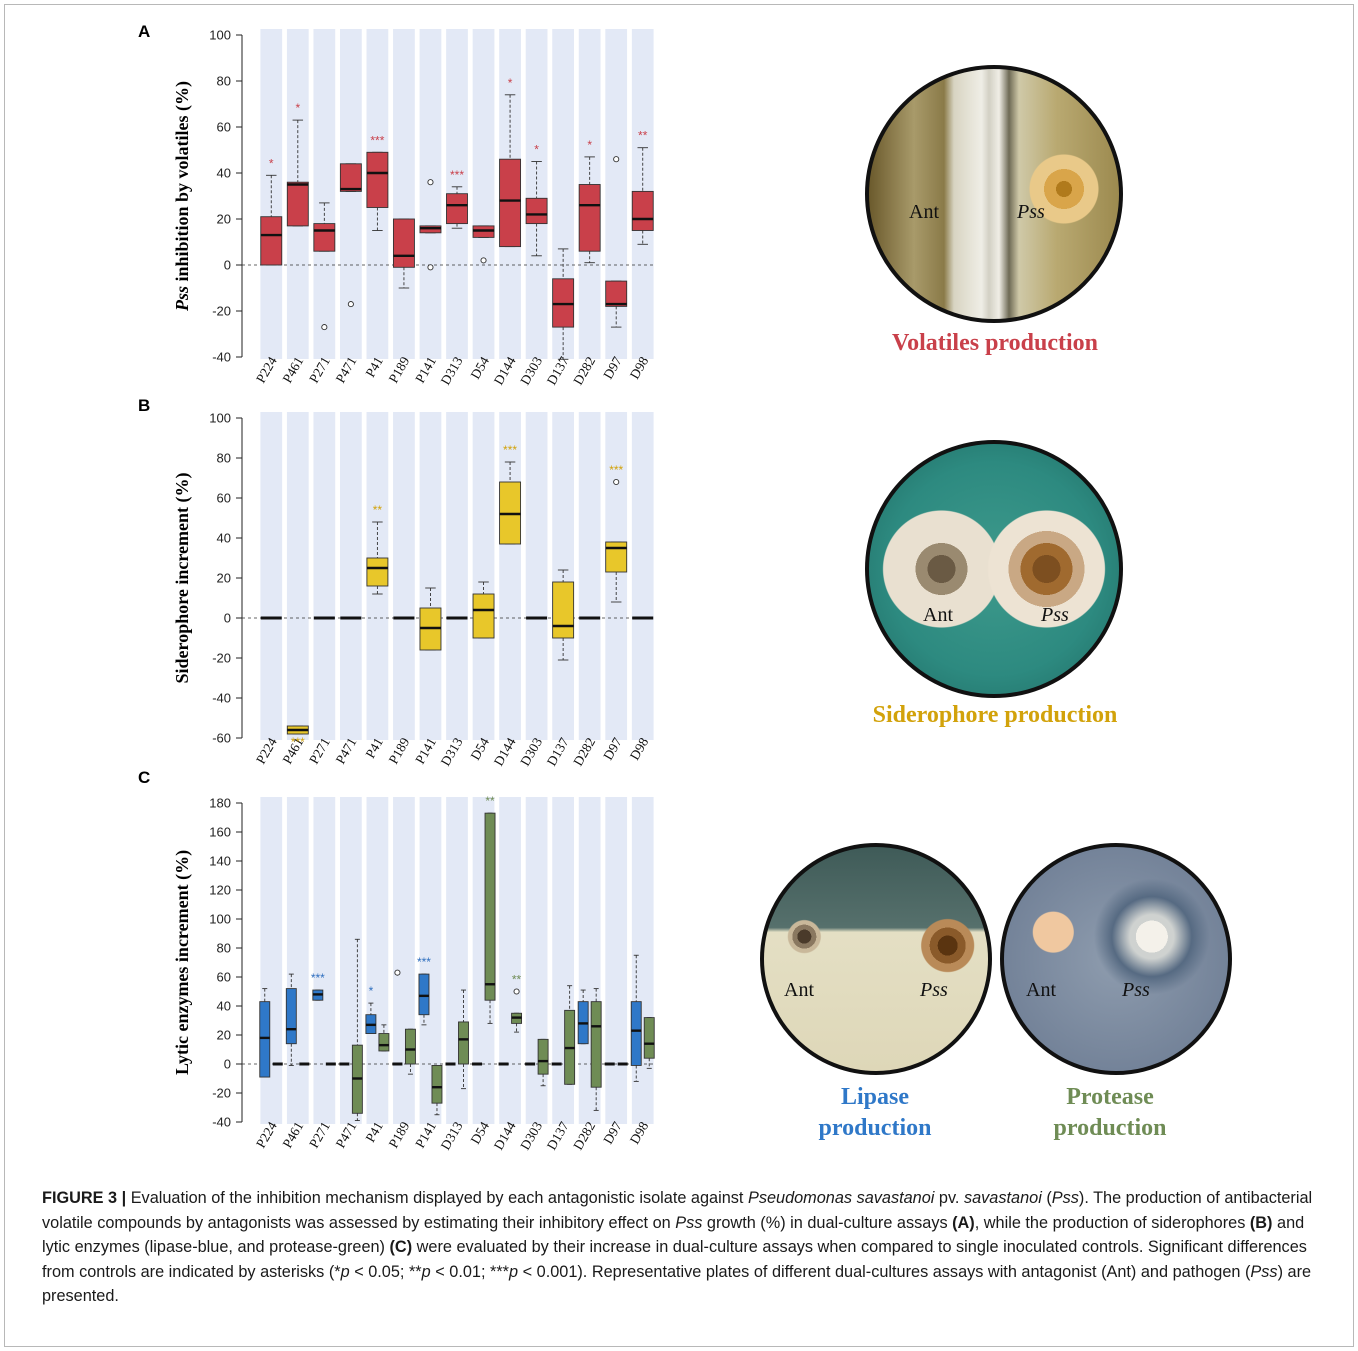 The image size is (1358, 1351). What do you see at coordinates (220, 890) in the screenshot?
I see `y-tick-label: 120` at bounding box center [220, 890].